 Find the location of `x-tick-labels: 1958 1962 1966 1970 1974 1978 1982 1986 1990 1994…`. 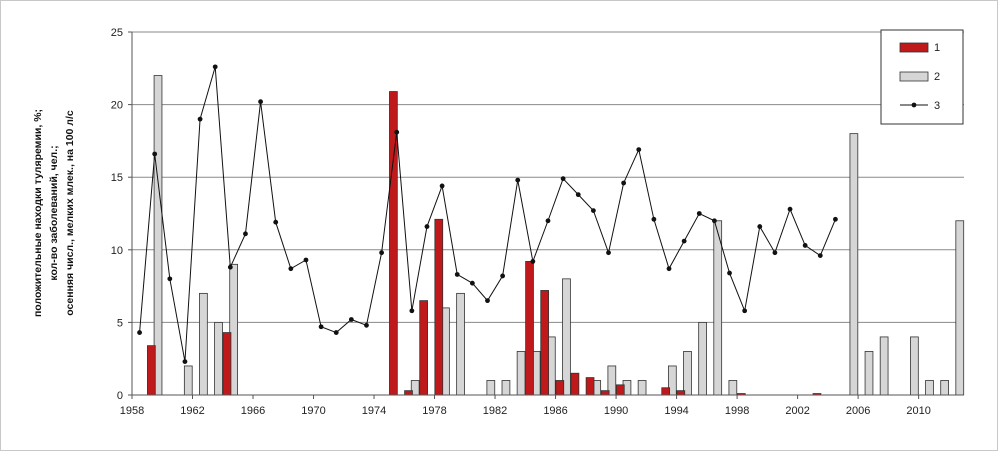

x-tick-labels: 1958 1962 1966 1970 1974 1978 1982 1986 1990 1994… is located at coordinates (525, 411).